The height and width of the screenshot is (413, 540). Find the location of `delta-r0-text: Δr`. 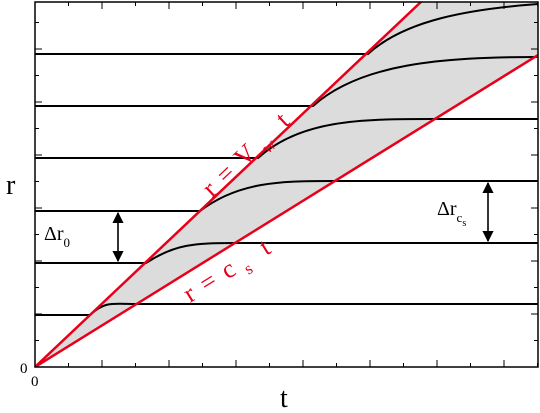

delta-r0-text: Δr is located at coordinates (54, 234).